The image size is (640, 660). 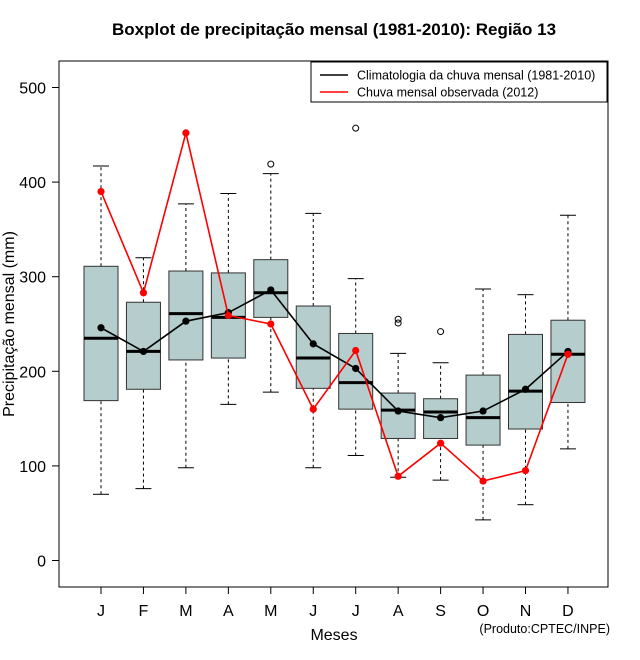 I want to click on legend-label: Climatologia da chuva mensal (1981-2010), so click(x=476, y=76).